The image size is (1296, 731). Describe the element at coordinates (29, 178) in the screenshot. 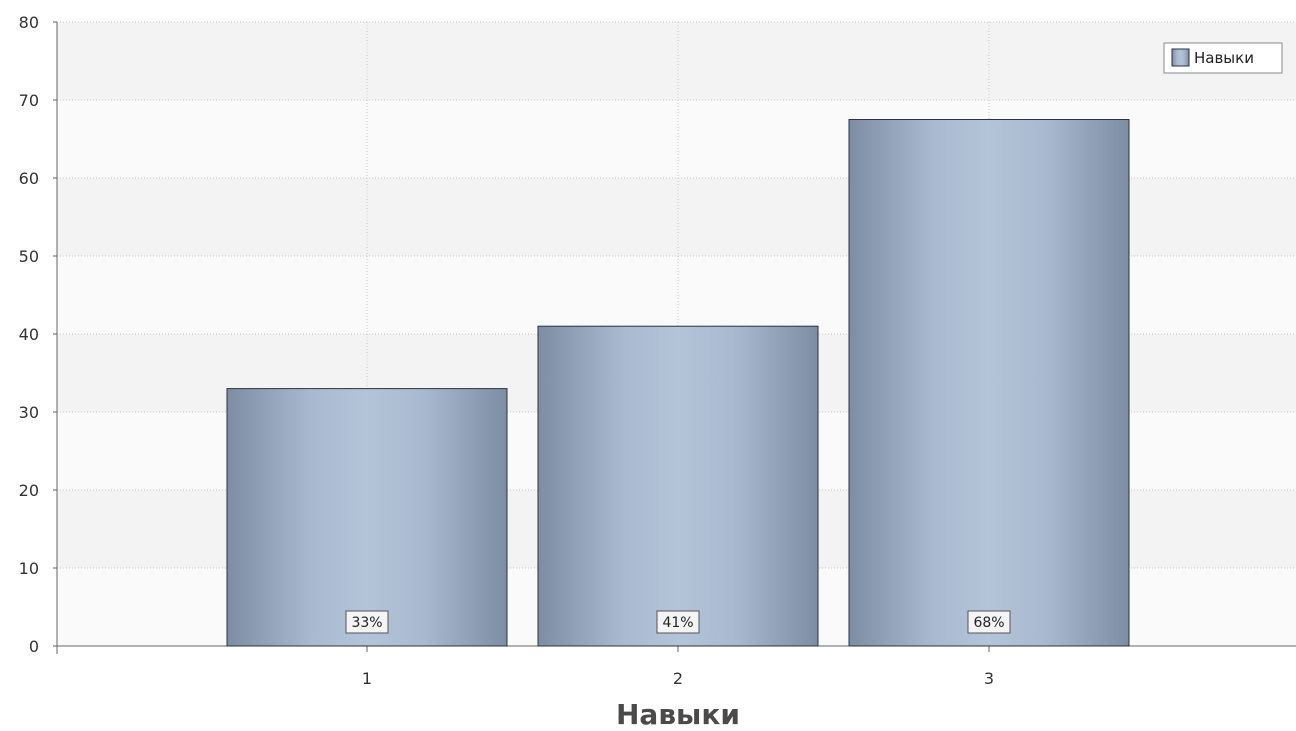

I see `y-tick-label: 60` at that location.